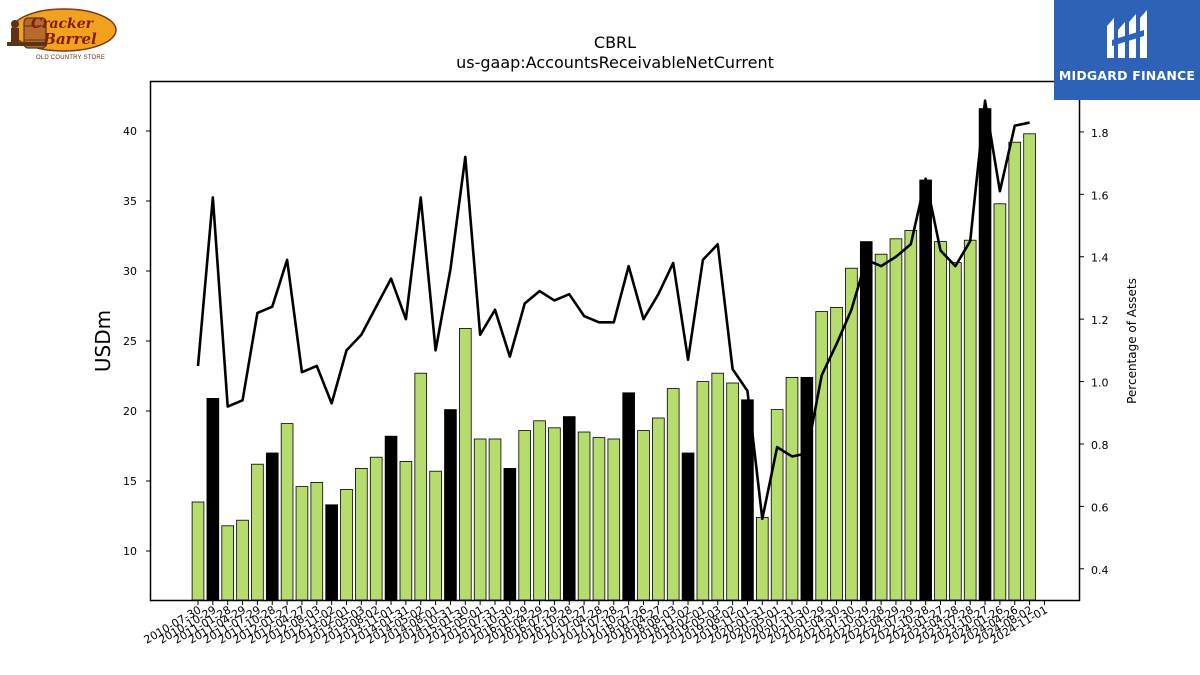 The image size is (1200, 675). I want to click on svg-text: Barrel, so click(69, 39).